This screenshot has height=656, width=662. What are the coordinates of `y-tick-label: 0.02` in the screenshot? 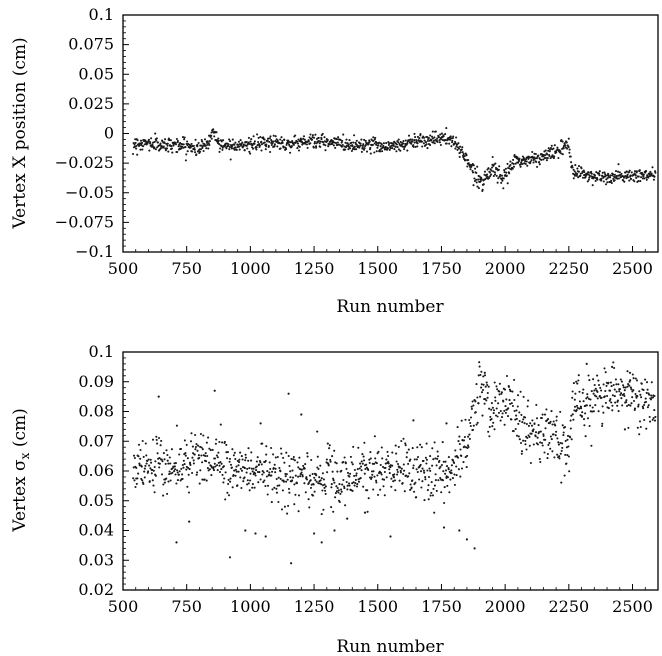 It's located at (96, 589).